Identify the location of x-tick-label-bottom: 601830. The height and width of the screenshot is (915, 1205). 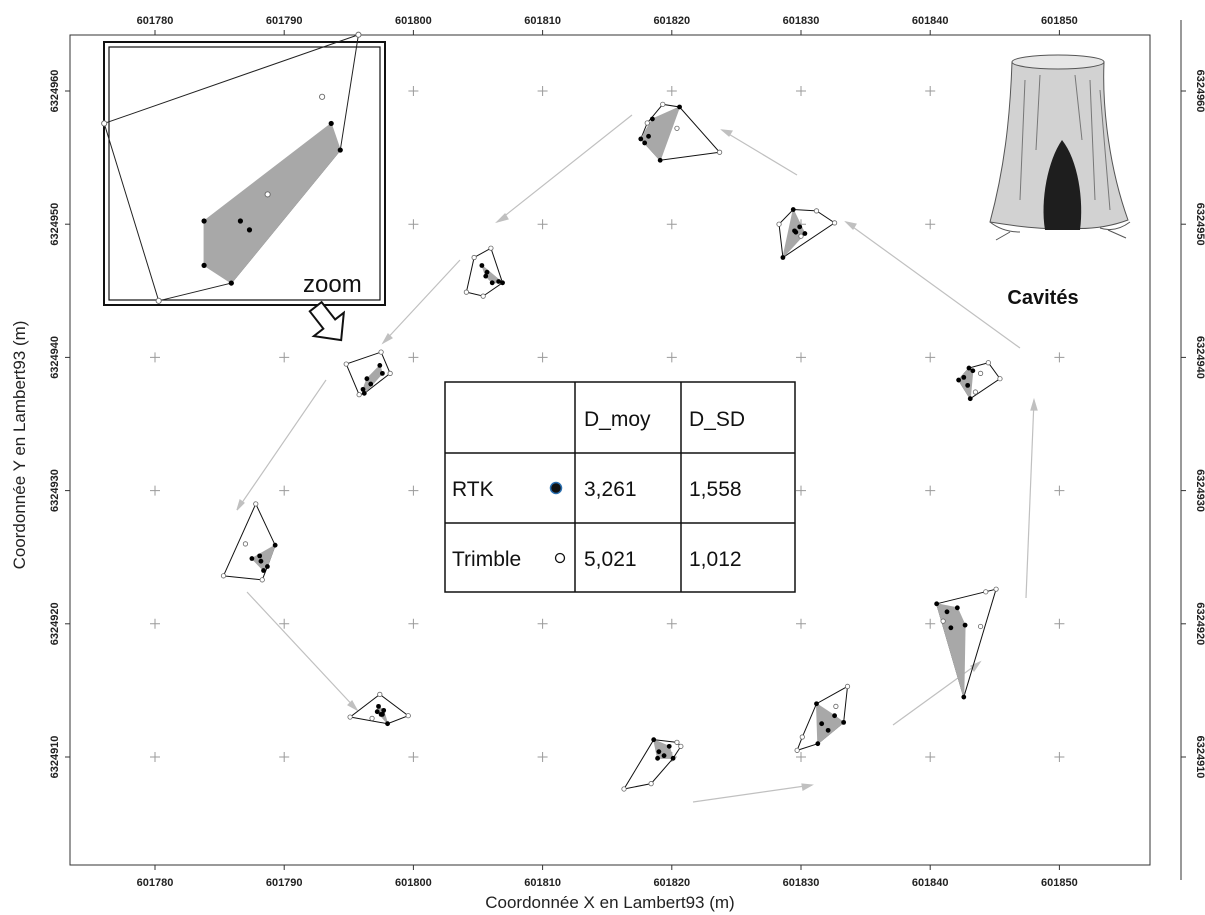
(801, 883).